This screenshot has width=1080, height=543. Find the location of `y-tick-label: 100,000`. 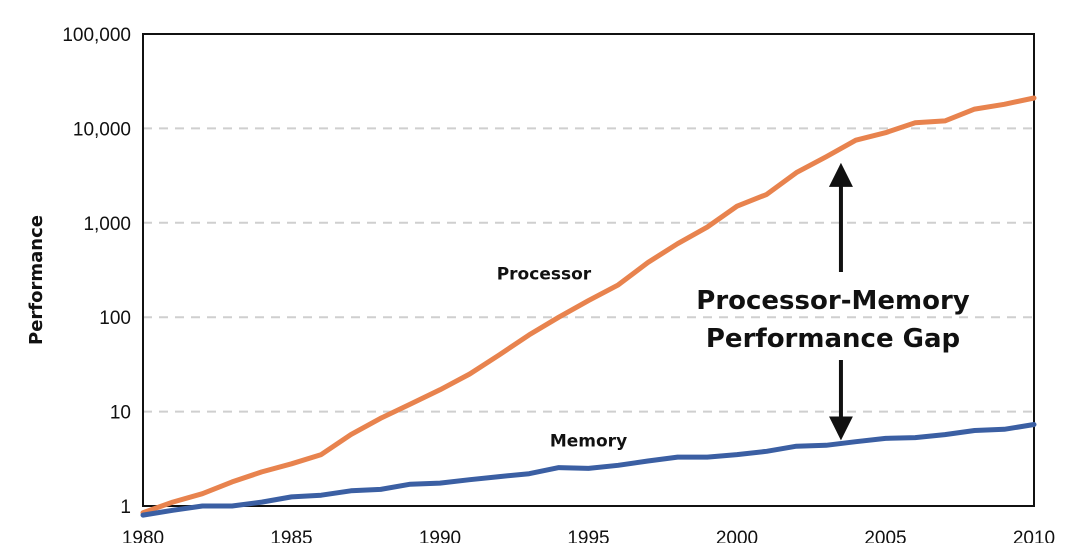

y-tick-label: 100,000 is located at coordinates (96, 35).